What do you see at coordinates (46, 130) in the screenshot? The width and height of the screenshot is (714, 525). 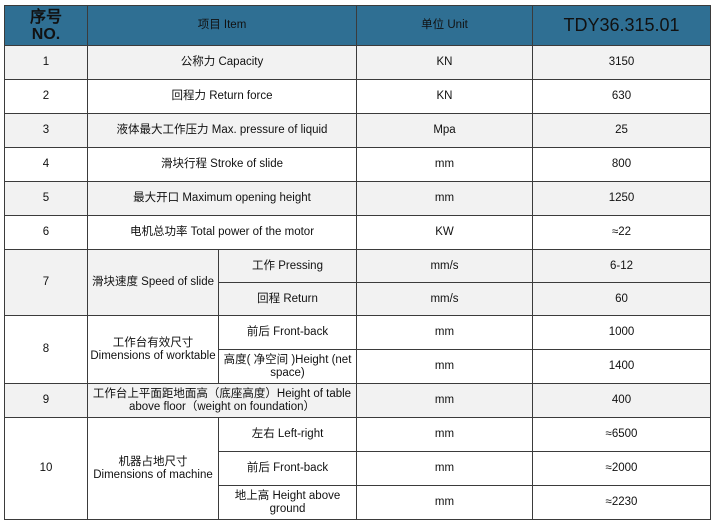 I see `row-no: 3` at bounding box center [46, 130].